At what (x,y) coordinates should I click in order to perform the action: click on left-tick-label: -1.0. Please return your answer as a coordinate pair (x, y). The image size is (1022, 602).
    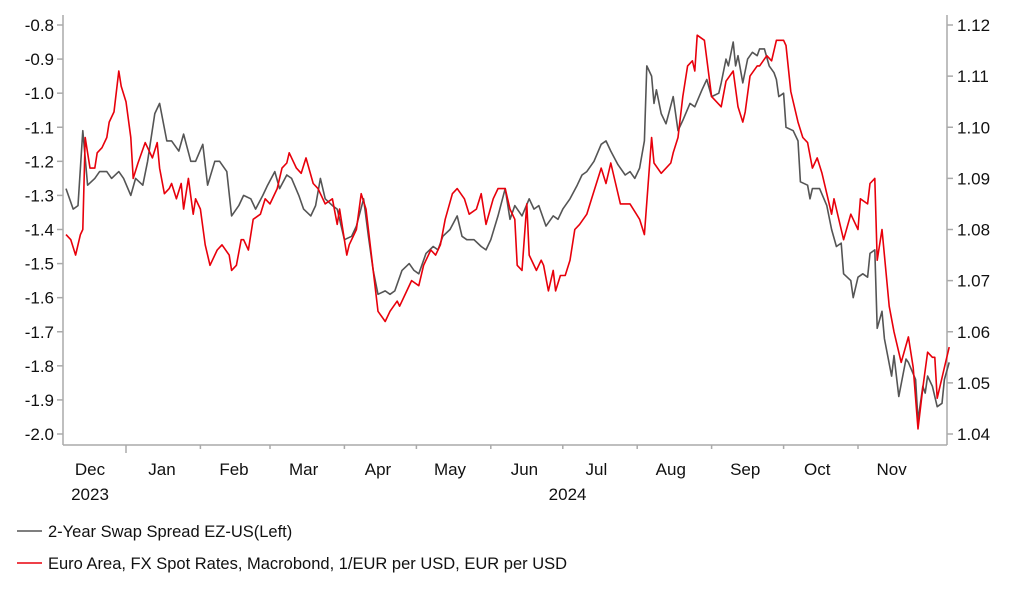
    Looking at the image, I should click on (39, 93).